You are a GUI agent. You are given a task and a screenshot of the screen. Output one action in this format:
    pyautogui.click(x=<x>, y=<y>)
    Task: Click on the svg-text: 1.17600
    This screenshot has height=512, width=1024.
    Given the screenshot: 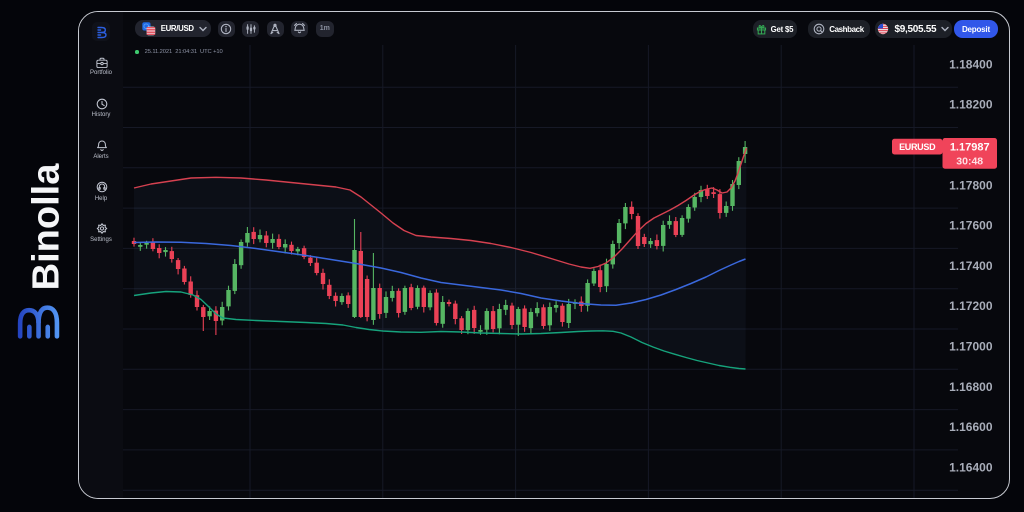 What is the action you would take?
    pyautogui.click(x=971, y=226)
    